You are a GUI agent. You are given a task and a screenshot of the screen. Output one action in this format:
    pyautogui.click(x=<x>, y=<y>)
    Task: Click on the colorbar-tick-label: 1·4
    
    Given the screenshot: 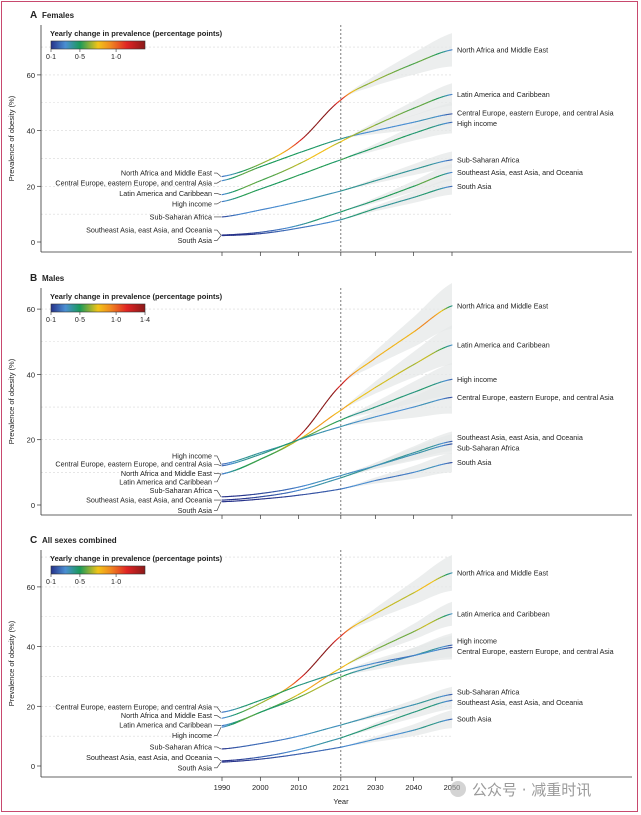 What is the action you would take?
    pyautogui.click(x=145, y=320)
    